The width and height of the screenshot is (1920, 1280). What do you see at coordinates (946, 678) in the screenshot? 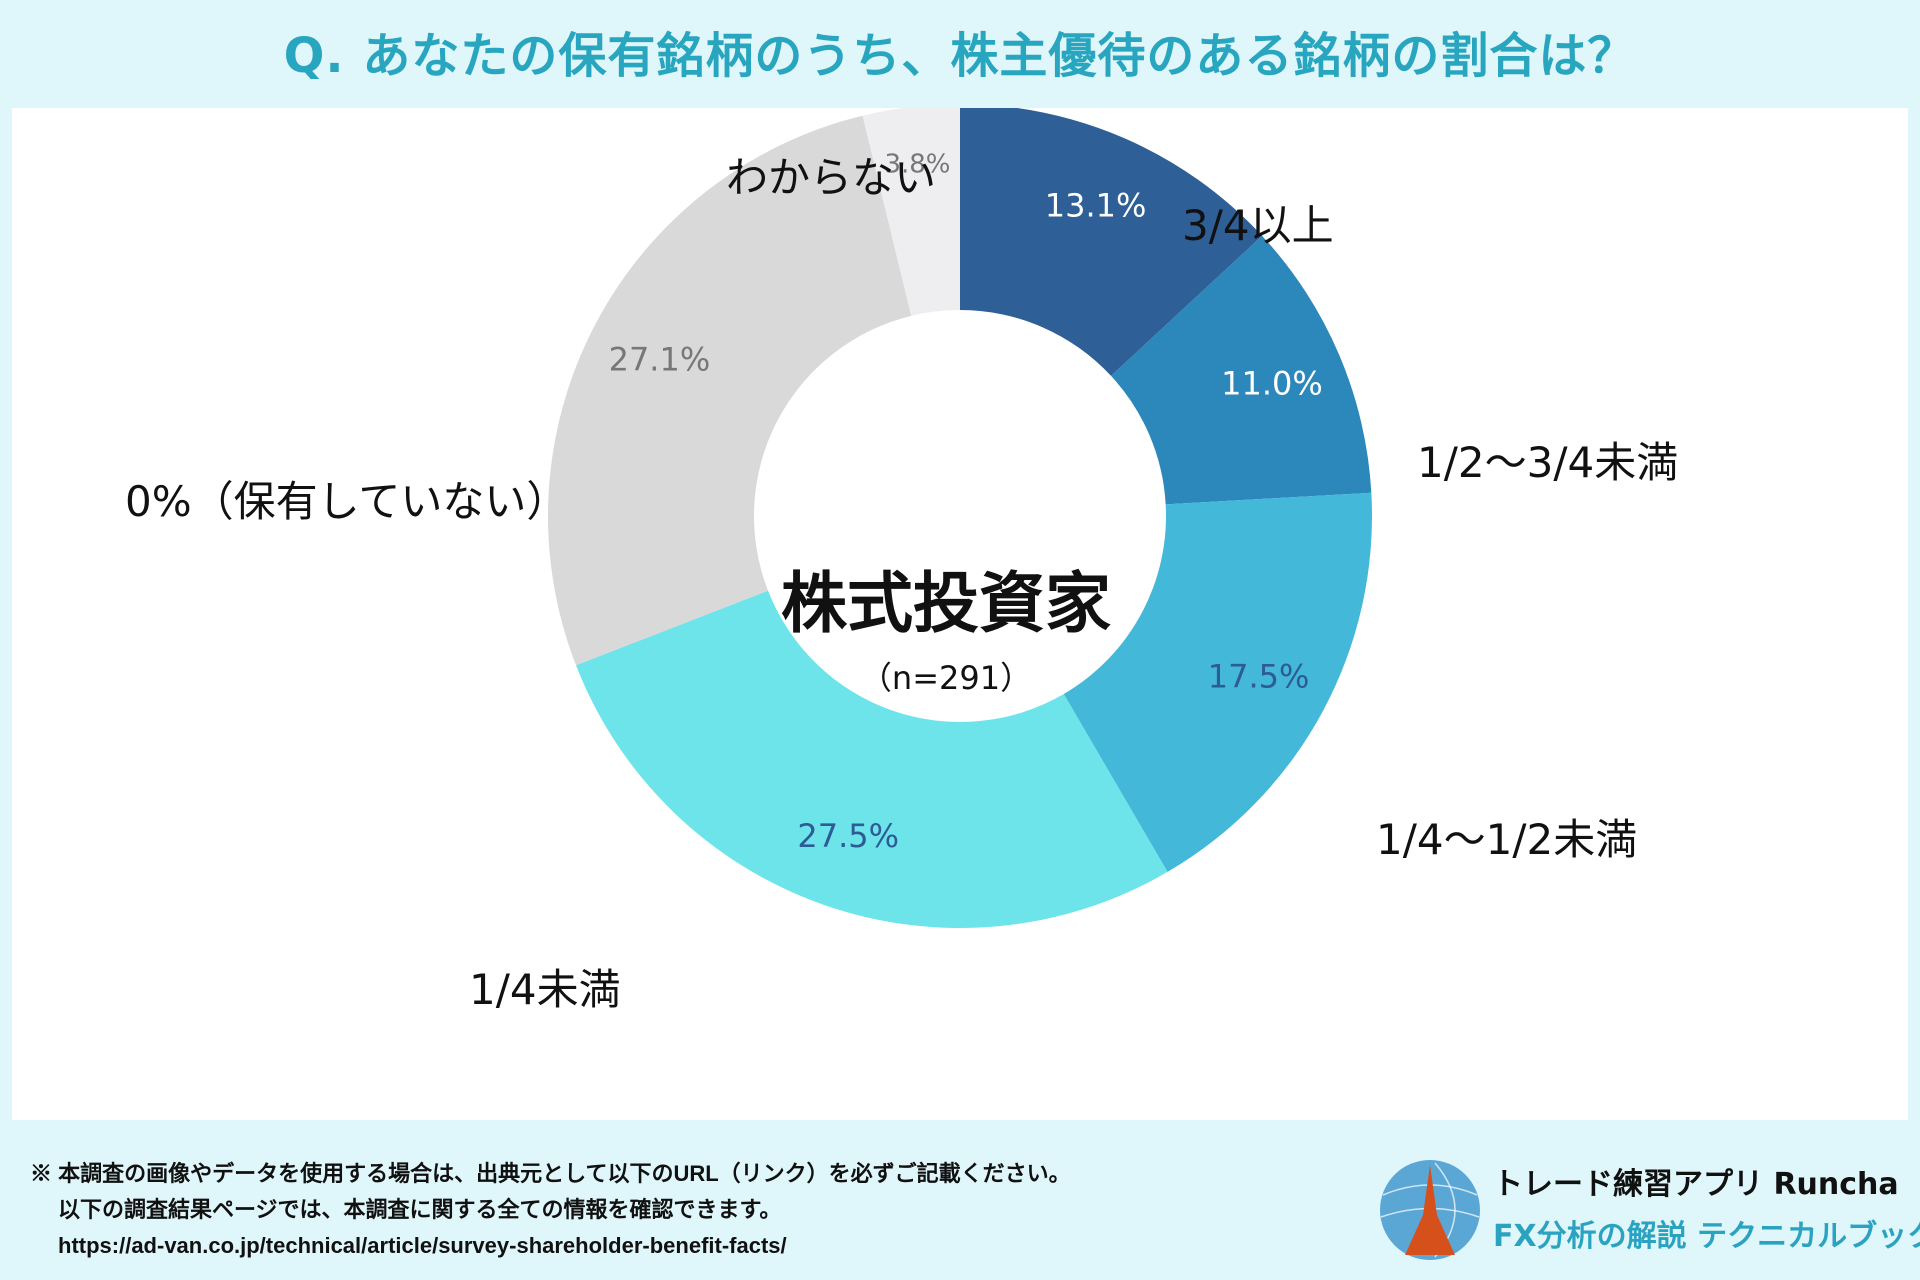
I see `center-sample-size: （n=291）` at bounding box center [946, 678].